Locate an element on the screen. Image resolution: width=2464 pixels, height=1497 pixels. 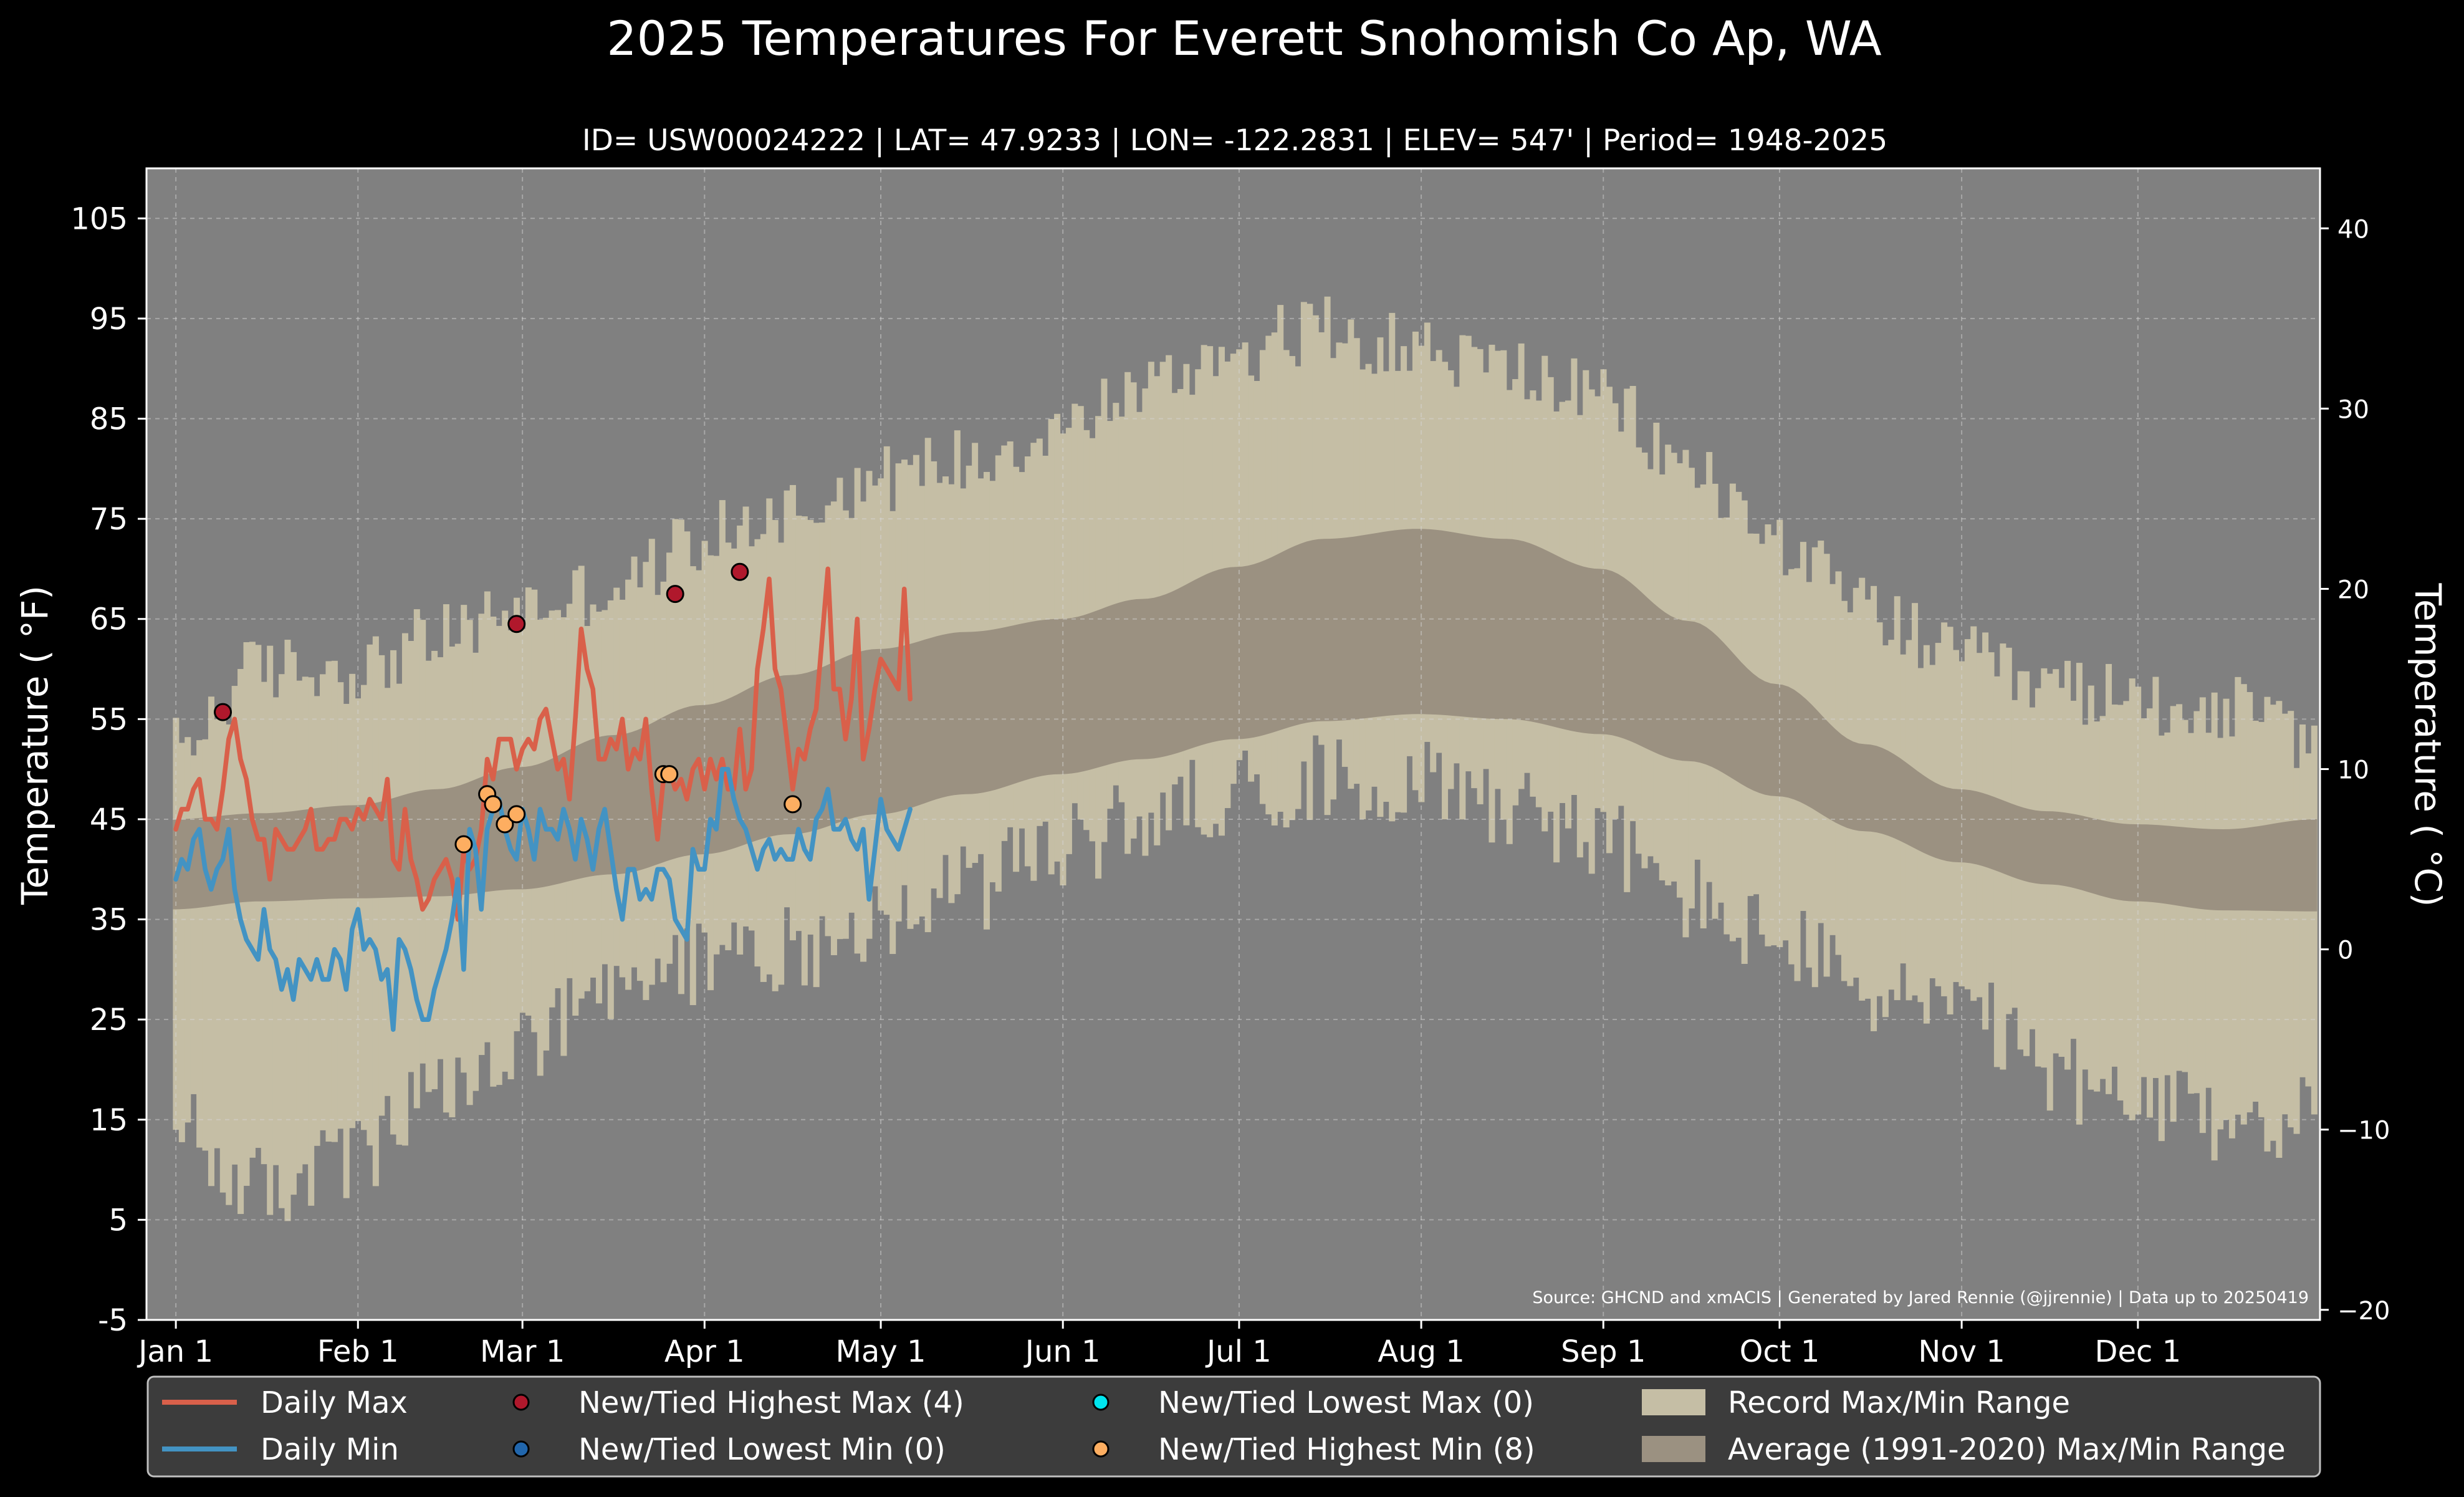
y-right-tick-label: −20 is located at coordinates (2363, 1311).